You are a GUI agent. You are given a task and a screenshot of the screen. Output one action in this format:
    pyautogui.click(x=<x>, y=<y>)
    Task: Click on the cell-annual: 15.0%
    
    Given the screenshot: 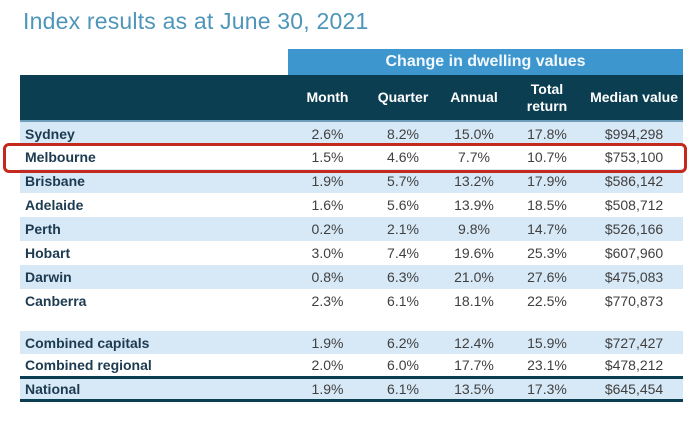 What is the action you would take?
    pyautogui.click(x=474, y=133)
    